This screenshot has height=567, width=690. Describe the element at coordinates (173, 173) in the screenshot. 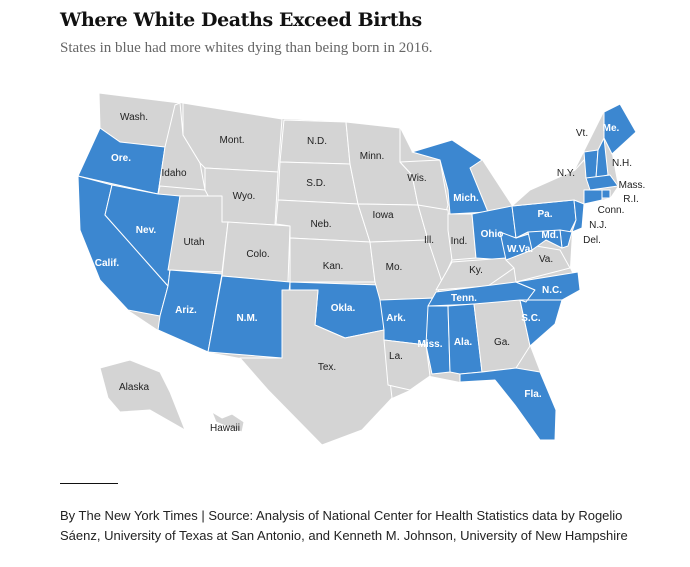

I see `state-label-idaho: Idaho` at that location.